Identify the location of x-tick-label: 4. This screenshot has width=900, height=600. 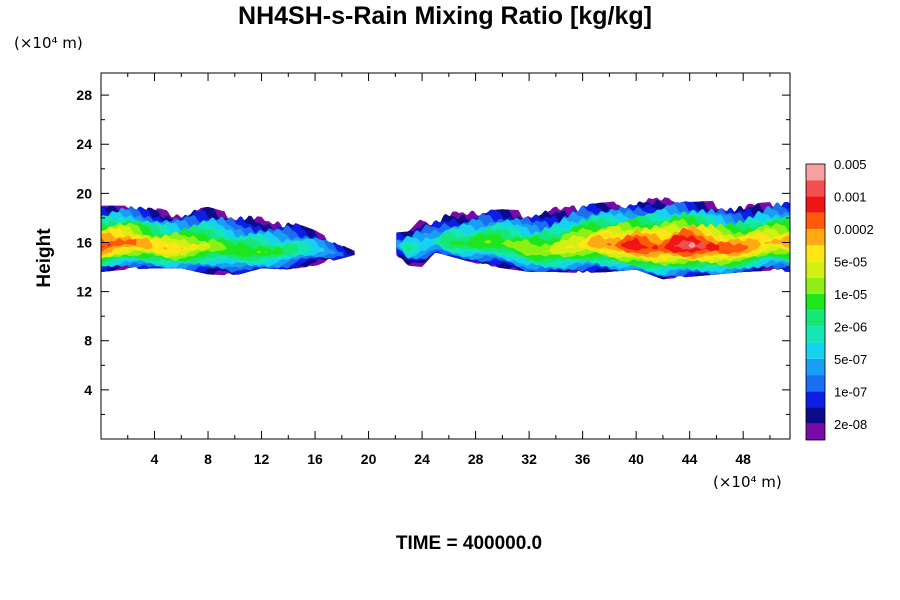
(155, 459).